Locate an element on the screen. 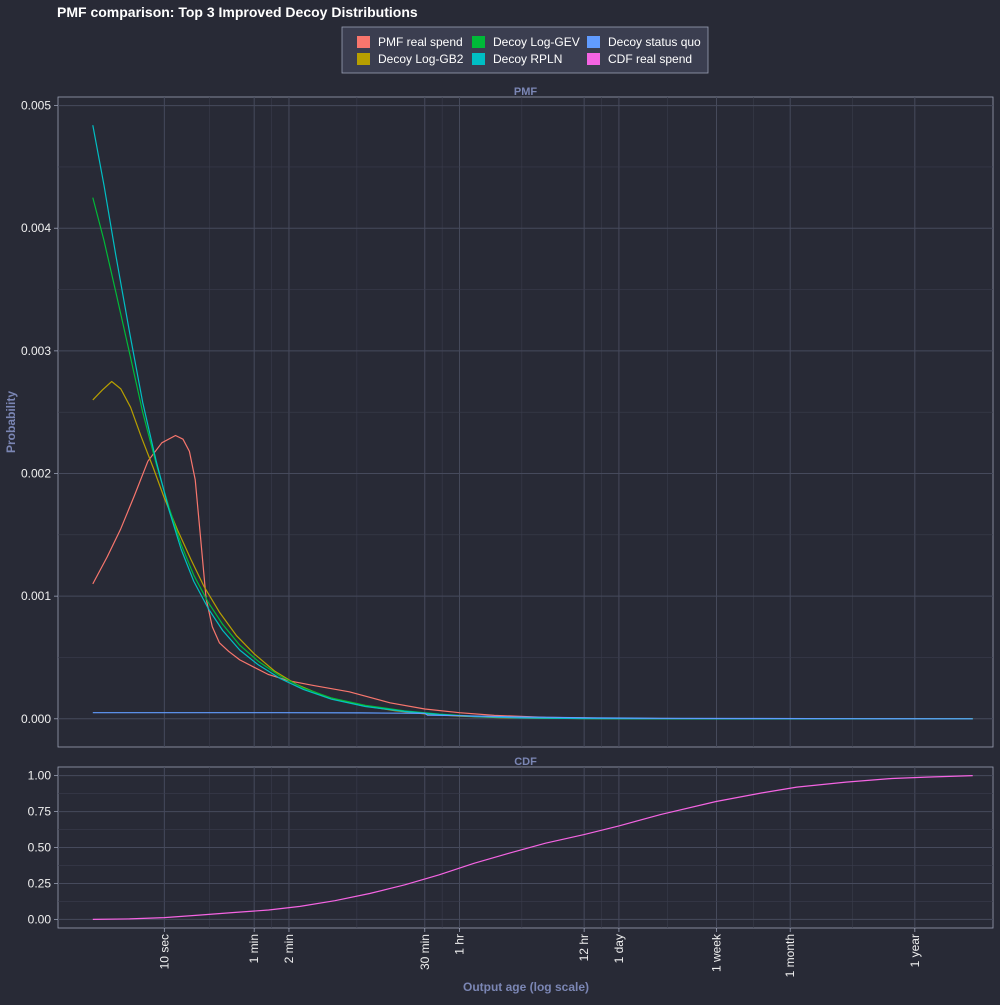 Image resolution: width=1000 pixels, height=1005 pixels. y-tick-label: 0.000 is located at coordinates (36, 719).